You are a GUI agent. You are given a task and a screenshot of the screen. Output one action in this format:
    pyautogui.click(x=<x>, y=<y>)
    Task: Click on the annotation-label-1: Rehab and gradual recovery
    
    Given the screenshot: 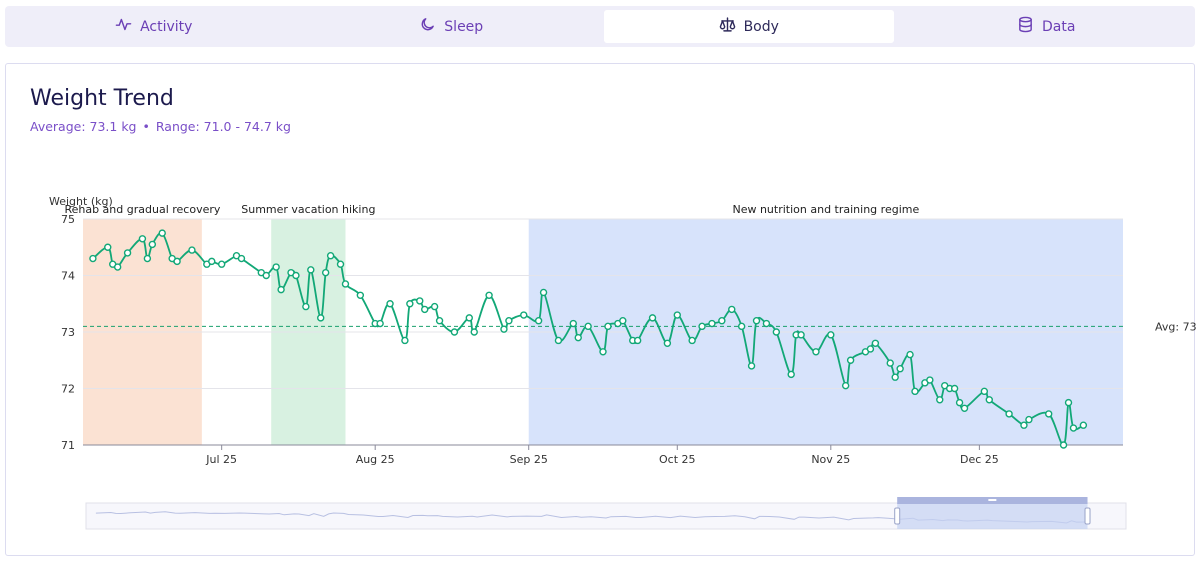 What is the action you would take?
    pyautogui.click(x=142, y=209)
    